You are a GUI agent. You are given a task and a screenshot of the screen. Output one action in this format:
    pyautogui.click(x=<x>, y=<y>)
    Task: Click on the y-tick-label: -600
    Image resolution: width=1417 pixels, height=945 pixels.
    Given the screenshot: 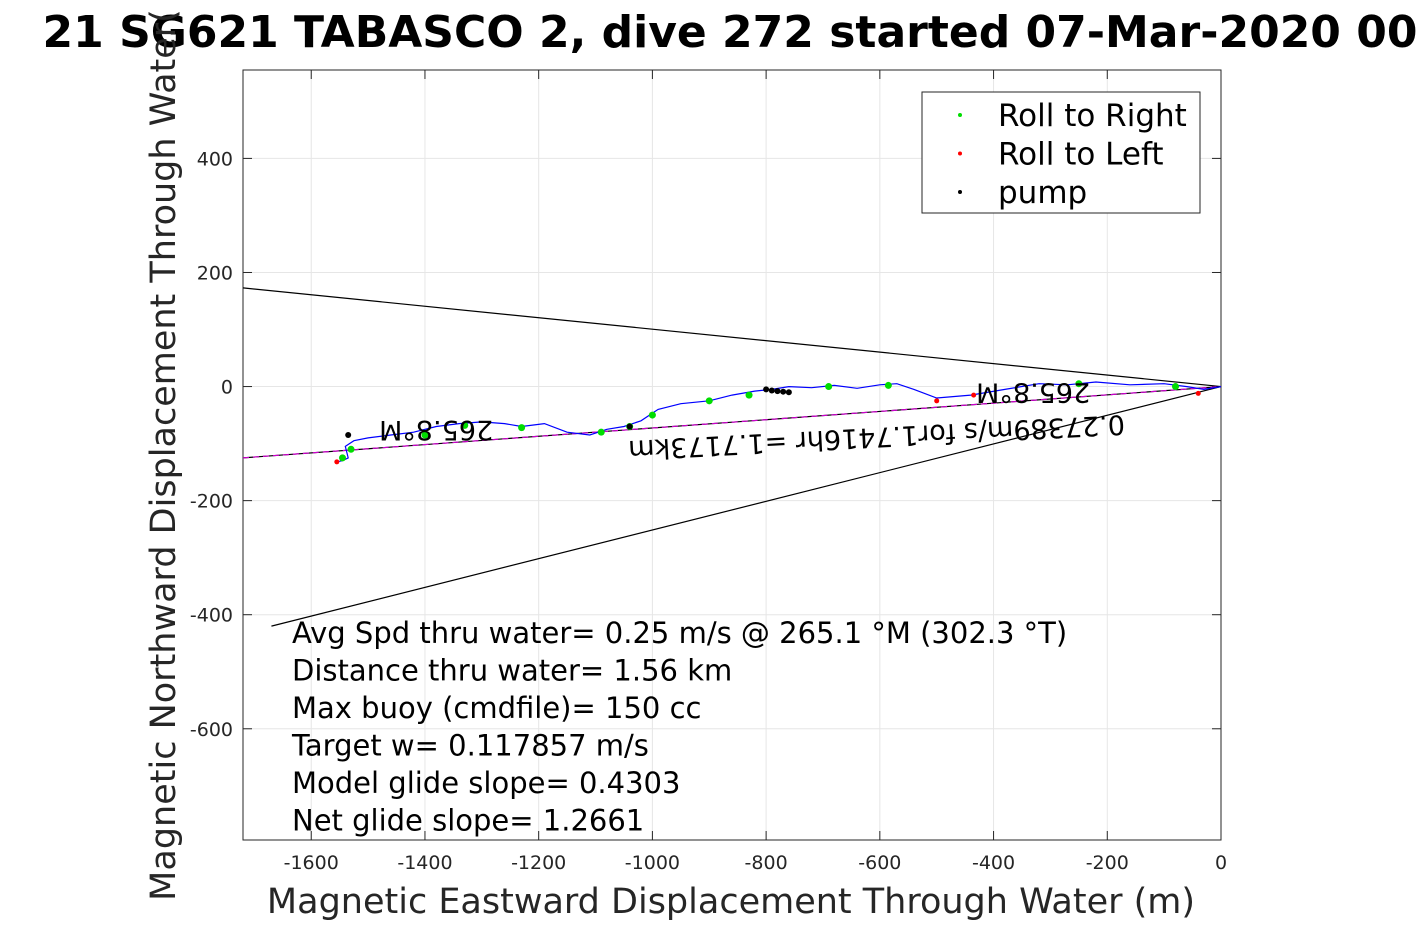 What is the action you would take?
    pyautogui.click(x=211, y=730)
    